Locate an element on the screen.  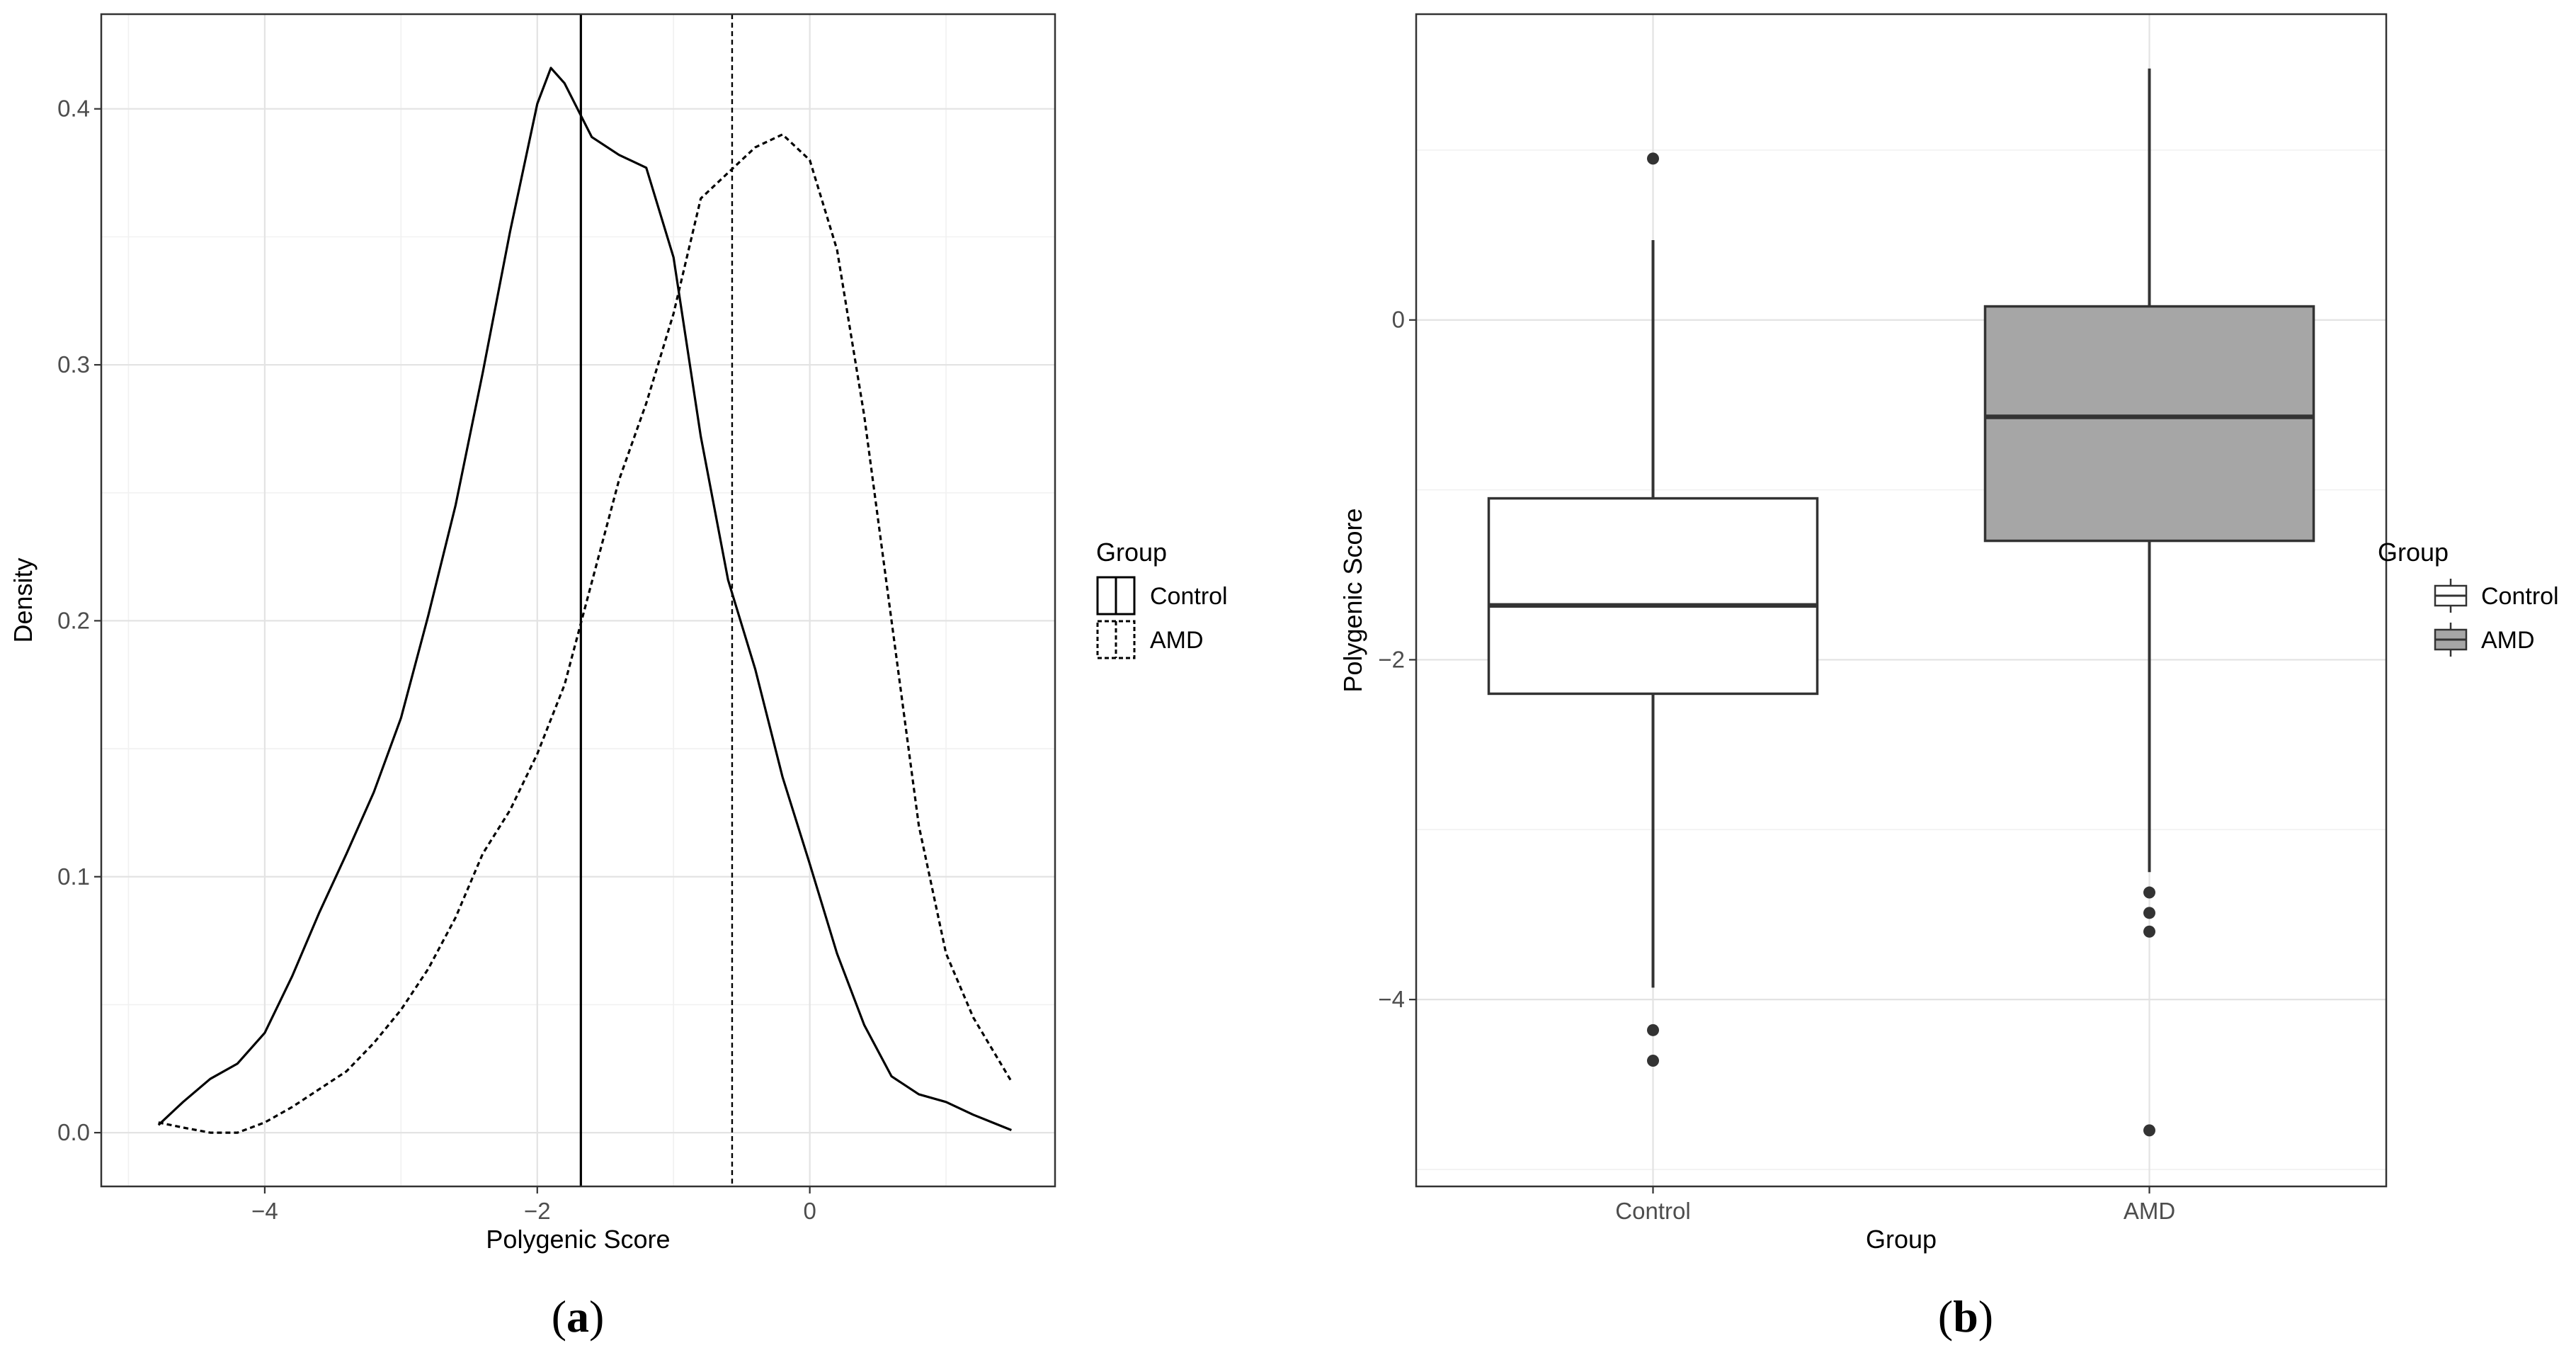
box-amd is located at coordinates (2149, 602).